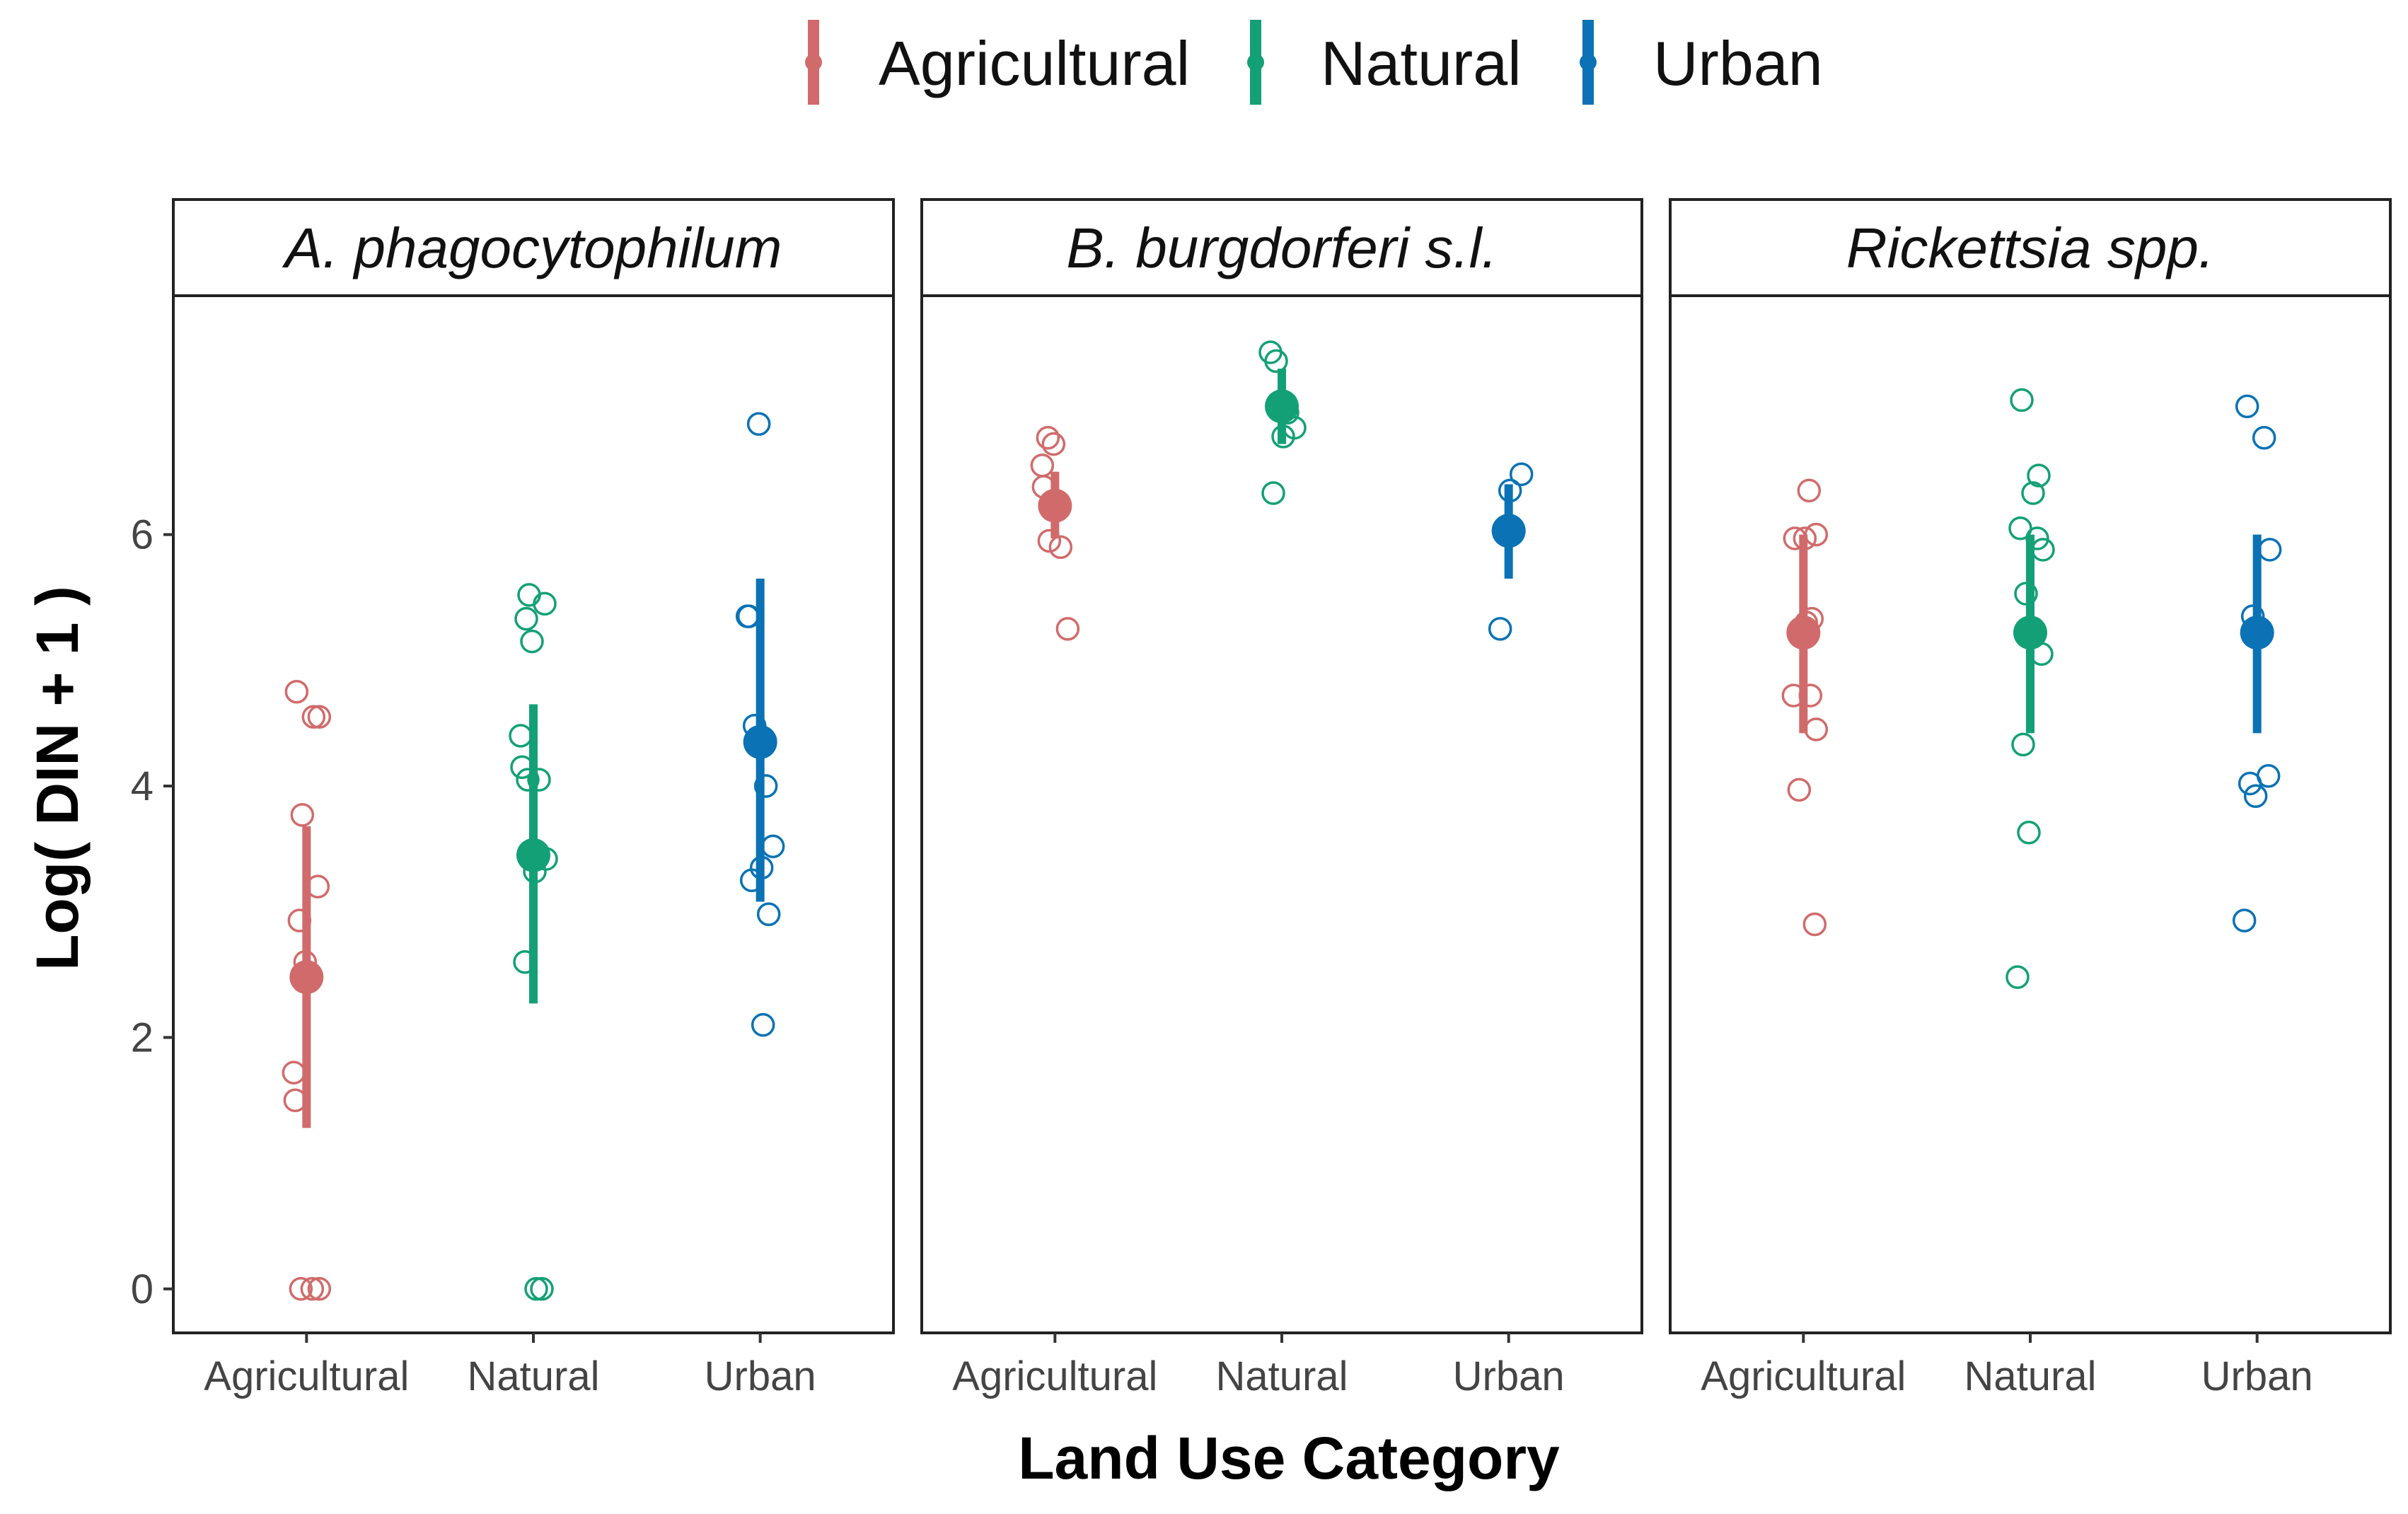 Image resolution: width=2408 pixels, height=1514 pixels. I want to click on y-axis-title: Log( DIN + 1 ), so click(57, 778).